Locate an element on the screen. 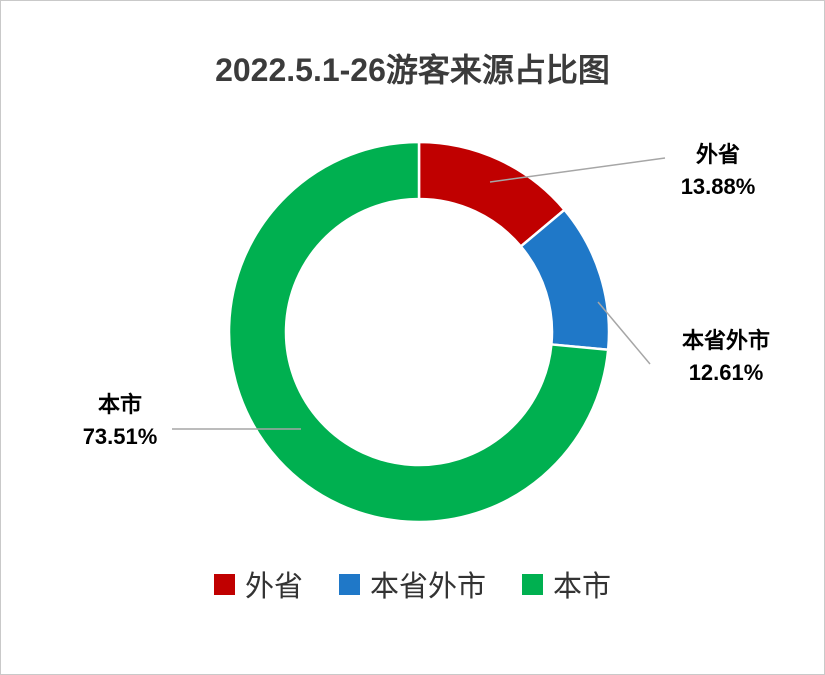 Image resolution: width=825 pixels, height=675 pixels. data-label-category: 本省外市 is located at coordinates (725, 340).